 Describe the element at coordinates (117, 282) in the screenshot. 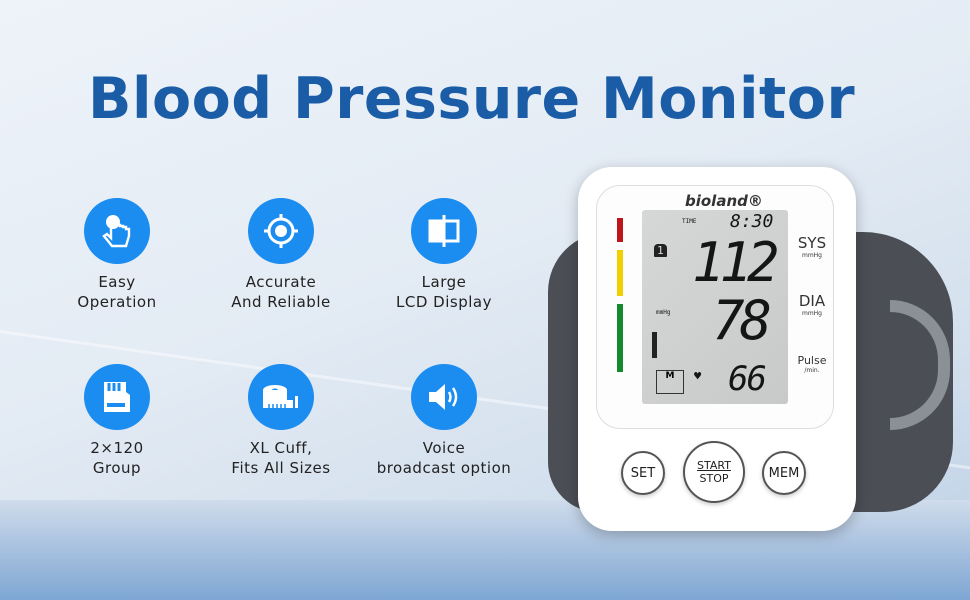

I see `feature-label: Easy` at that location.